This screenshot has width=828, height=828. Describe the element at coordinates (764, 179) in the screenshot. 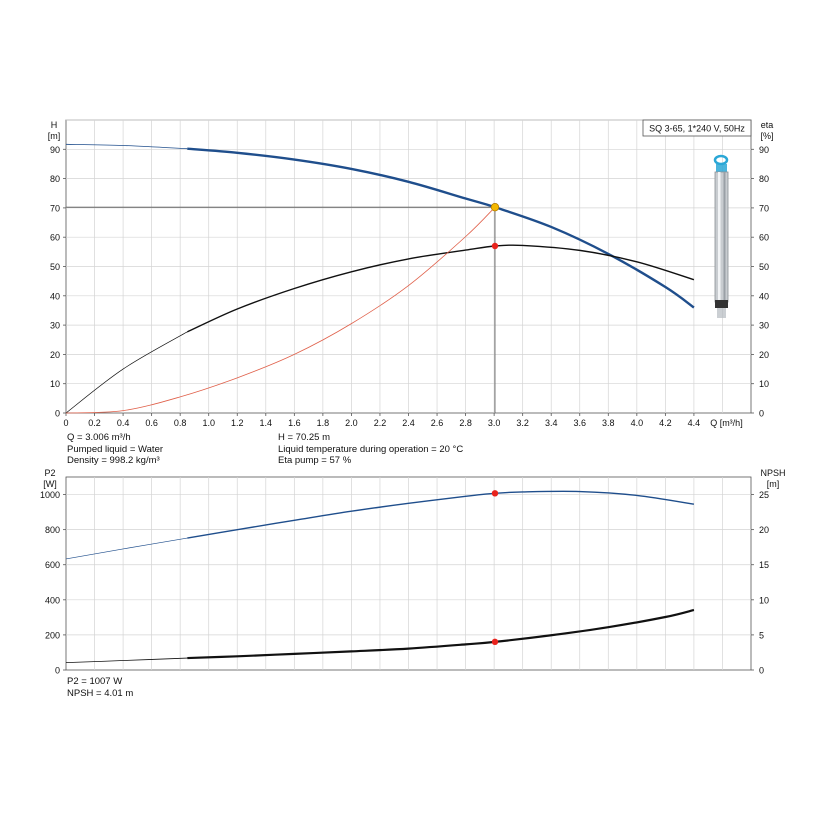

I see `y2-tick-label: 80` at that location.